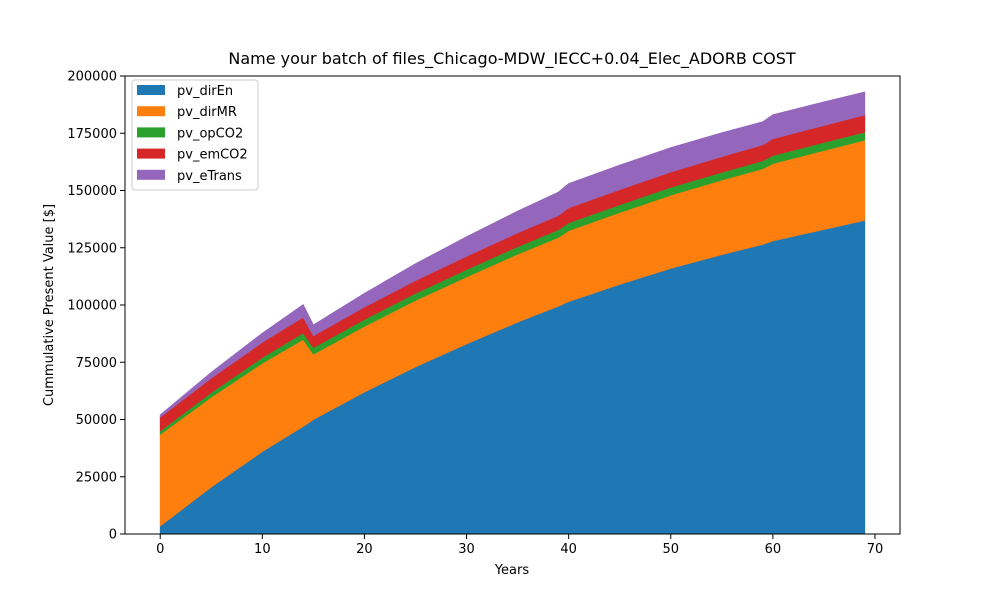 This screenshot has height=600, width=1000. Describe the element at coordinates (96, 477) in the screenshot. I see `y-tick-label: 25000` at that location.